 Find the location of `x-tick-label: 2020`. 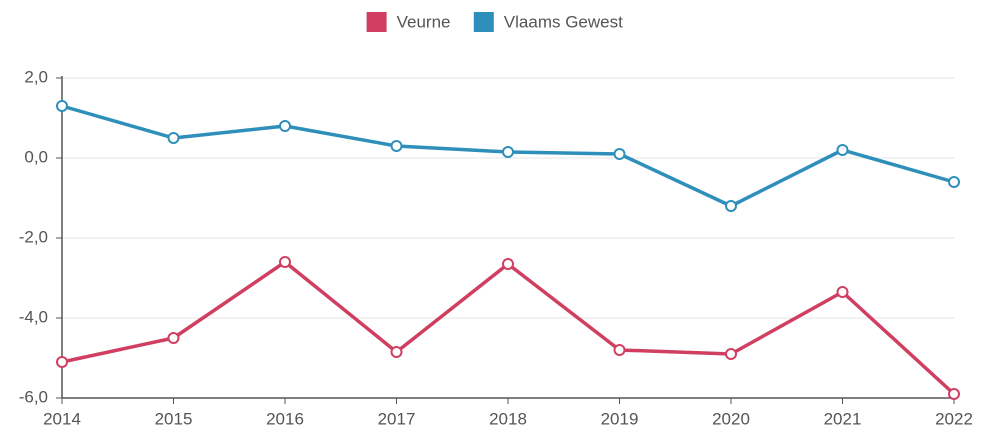

x-tick-label: 2020 is located at coordinates (731, 418).